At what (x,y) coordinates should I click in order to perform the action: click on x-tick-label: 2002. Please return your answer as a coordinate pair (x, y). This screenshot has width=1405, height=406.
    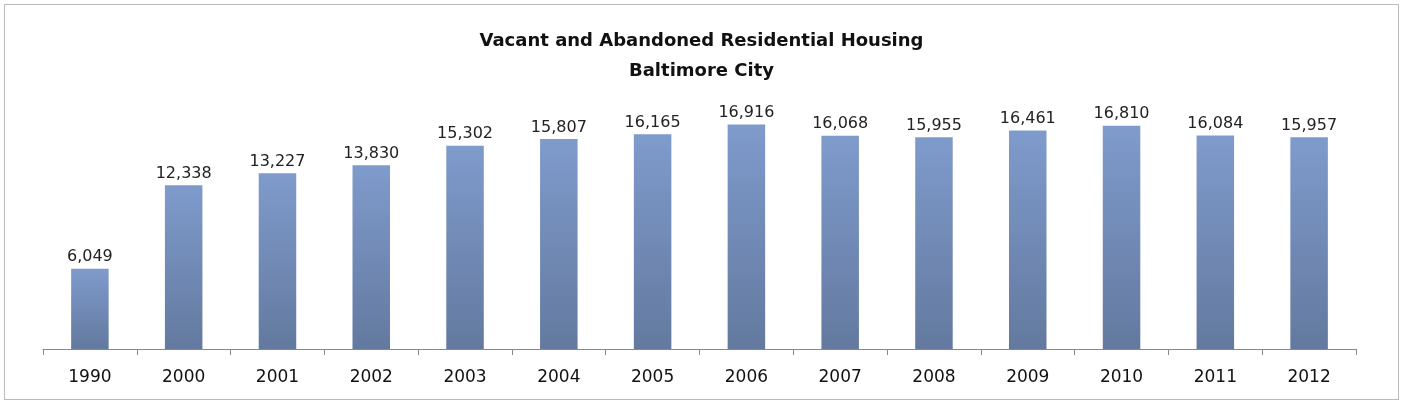
    Looking at the image, I should click on (371, 375).